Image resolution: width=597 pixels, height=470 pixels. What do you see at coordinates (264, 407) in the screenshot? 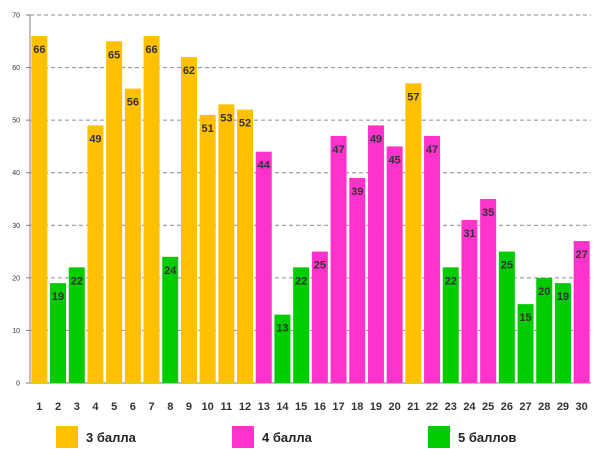
I see `x-tick-label: 13` at bounding box center [264, 407].